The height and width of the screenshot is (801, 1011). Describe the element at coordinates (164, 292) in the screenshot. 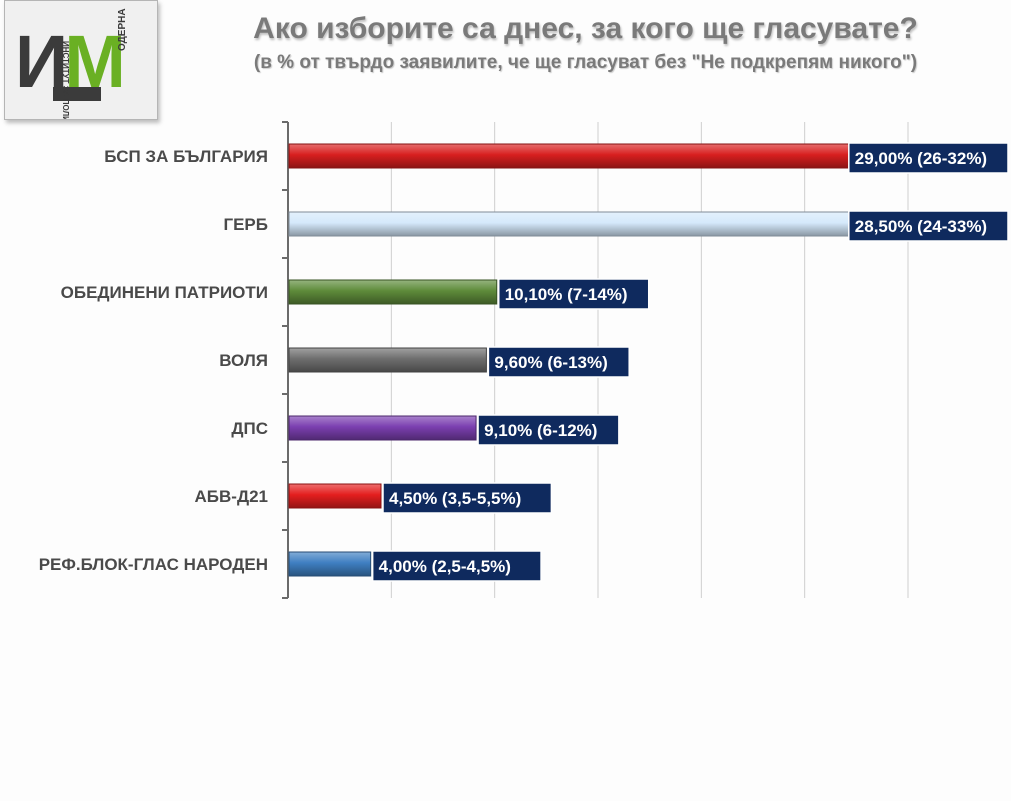

I see `category-label: ОБЕДИНЕНИ ПАТРИОТИ` at that location.